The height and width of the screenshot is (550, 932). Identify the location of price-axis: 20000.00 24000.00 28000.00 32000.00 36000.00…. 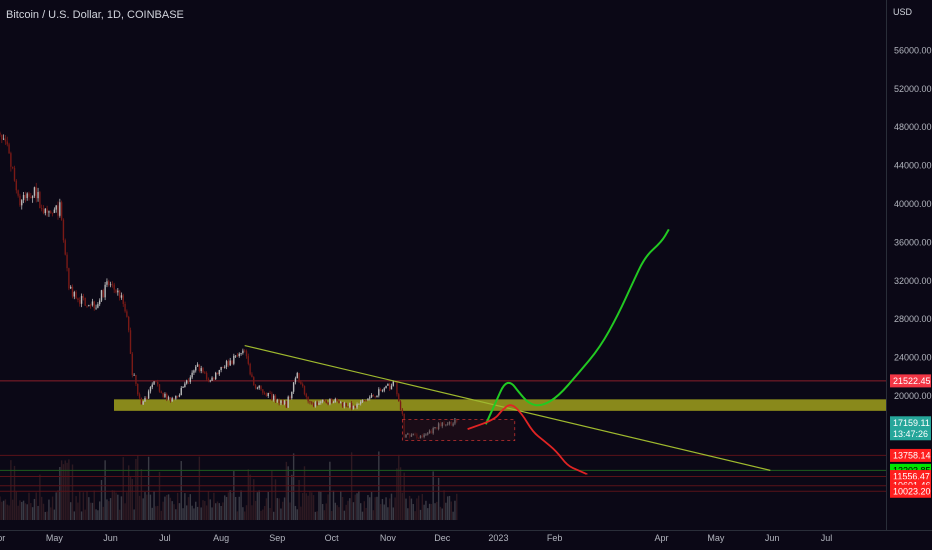
(909, 265).